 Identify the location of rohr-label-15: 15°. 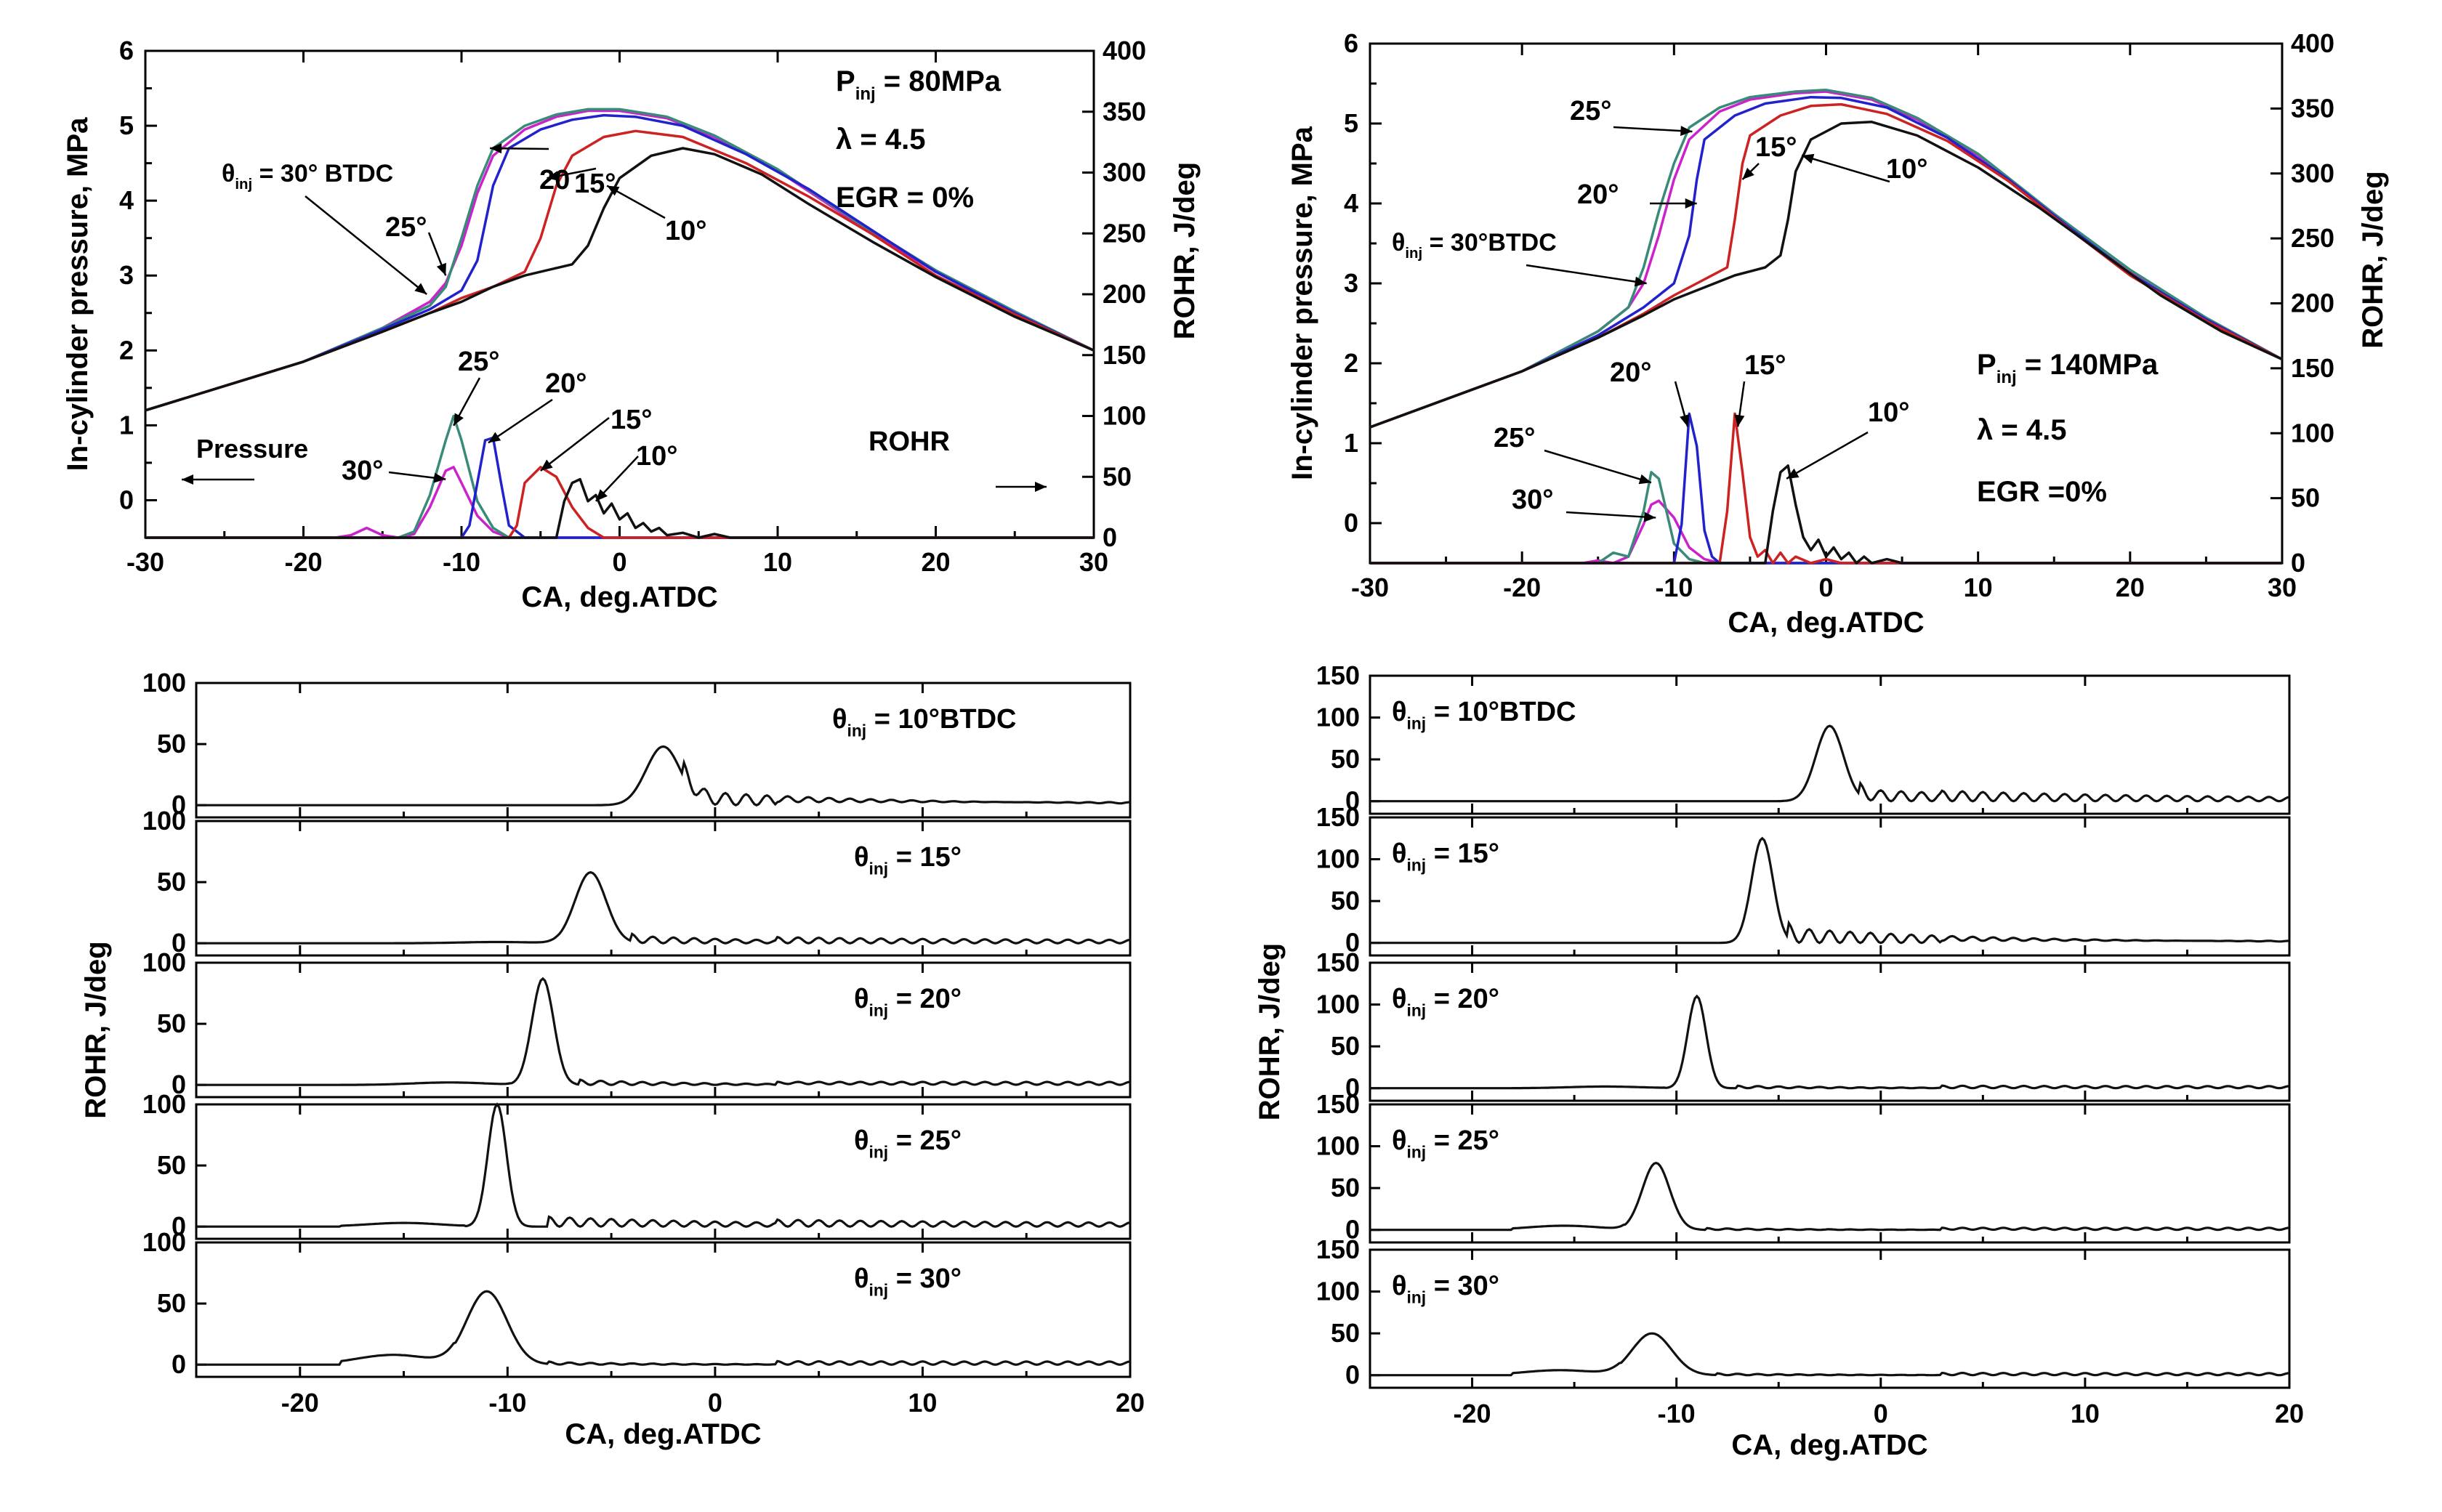
(631, 420).